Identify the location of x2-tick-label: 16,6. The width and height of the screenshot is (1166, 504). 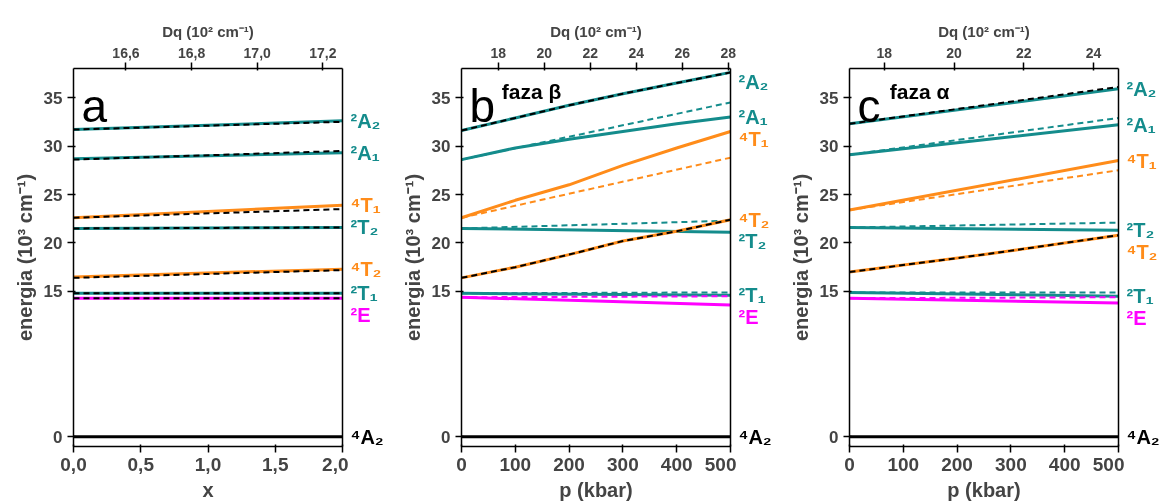
(126, 52).